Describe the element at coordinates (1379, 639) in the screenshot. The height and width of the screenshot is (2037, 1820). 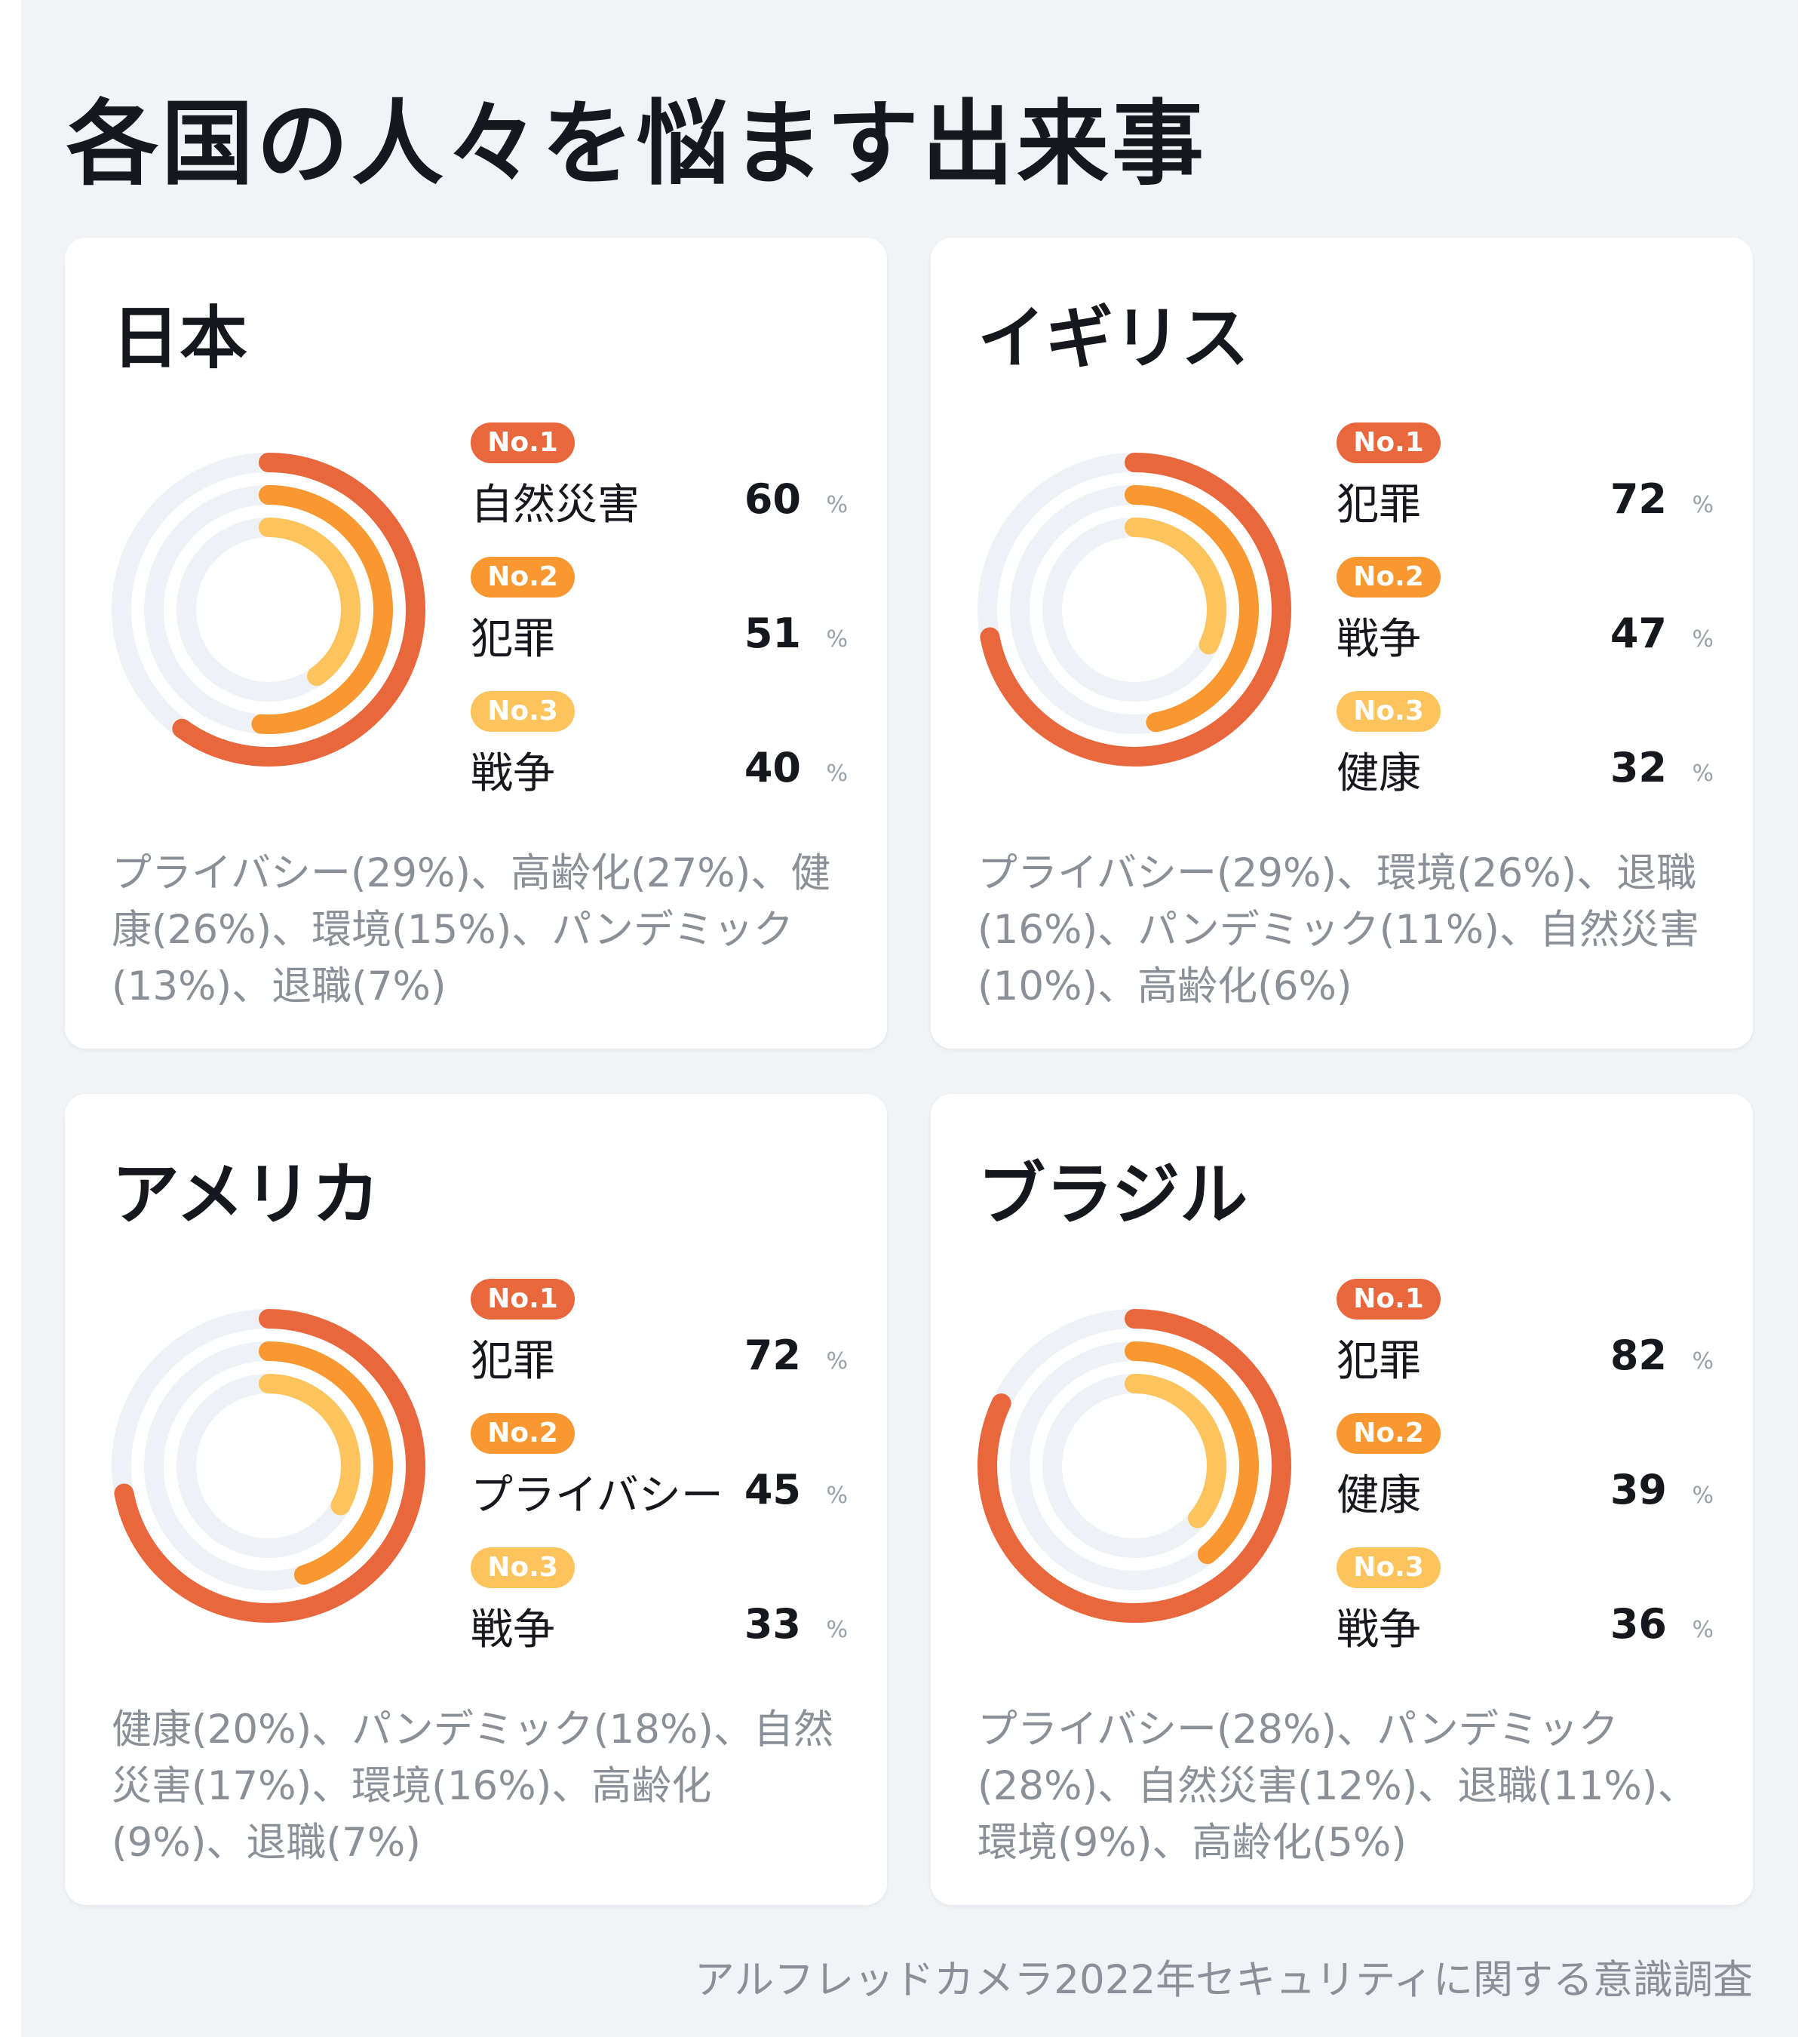
I see `rank-2-label: 戦争` at that location.